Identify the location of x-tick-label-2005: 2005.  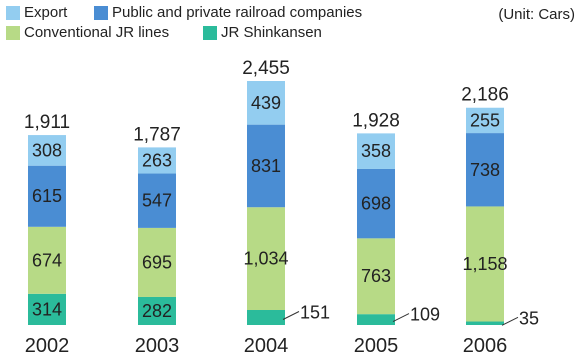
(376, 345).